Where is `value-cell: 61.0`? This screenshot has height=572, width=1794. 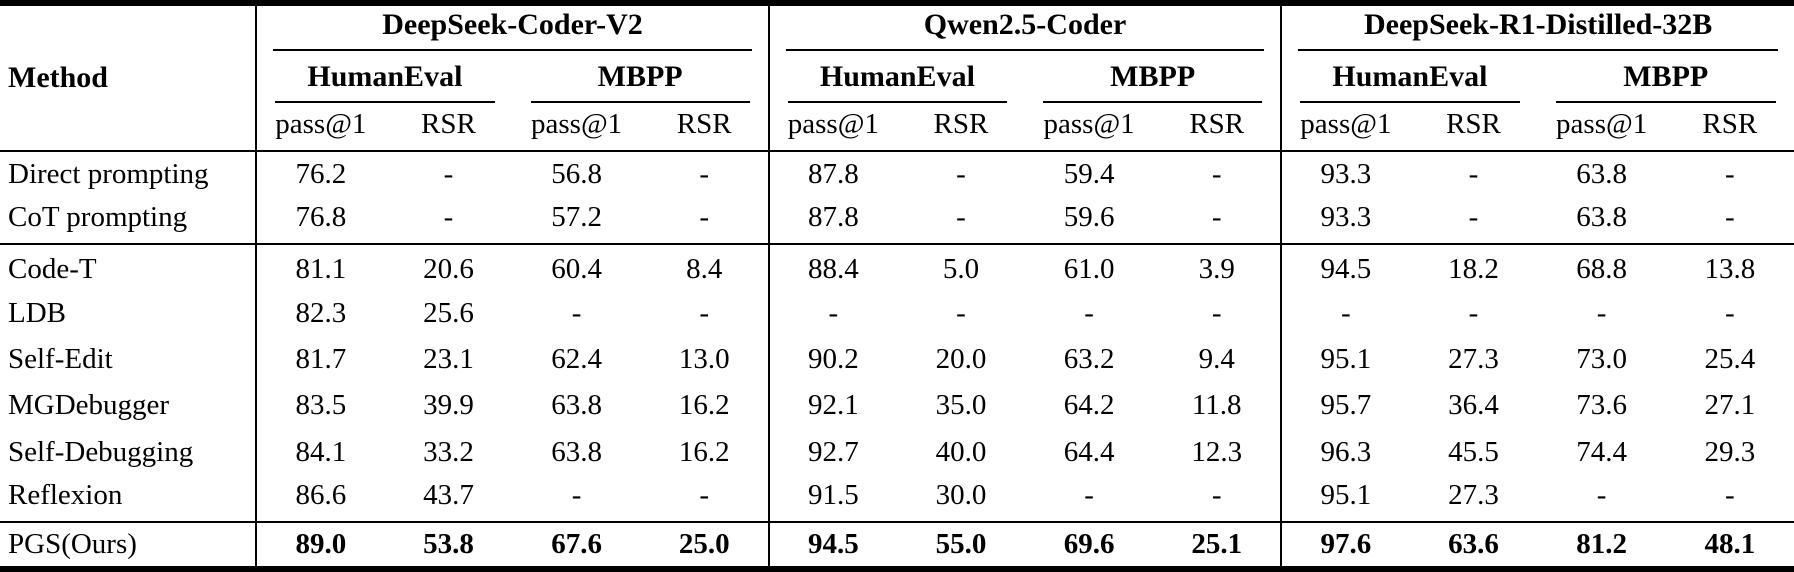
value-cell: 61.0 is located at coordinates (1089, 266).